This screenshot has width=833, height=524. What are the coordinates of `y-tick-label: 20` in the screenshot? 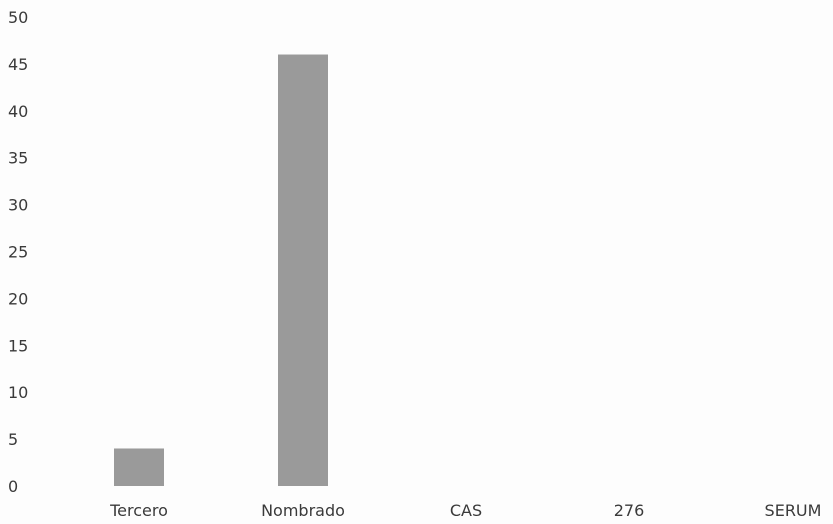 It's located at (18, 298).